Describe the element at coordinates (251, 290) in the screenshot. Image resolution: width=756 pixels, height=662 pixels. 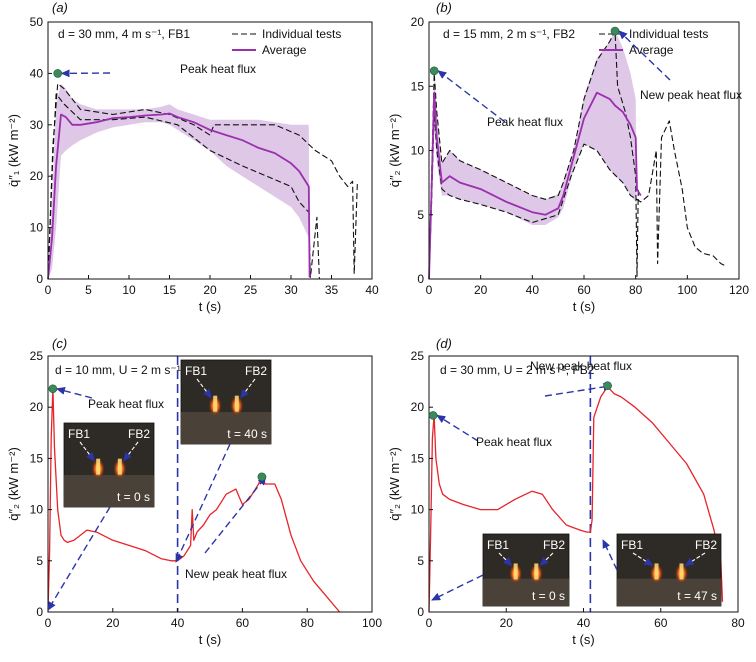
I see `x-tick-label: 25` at that location.